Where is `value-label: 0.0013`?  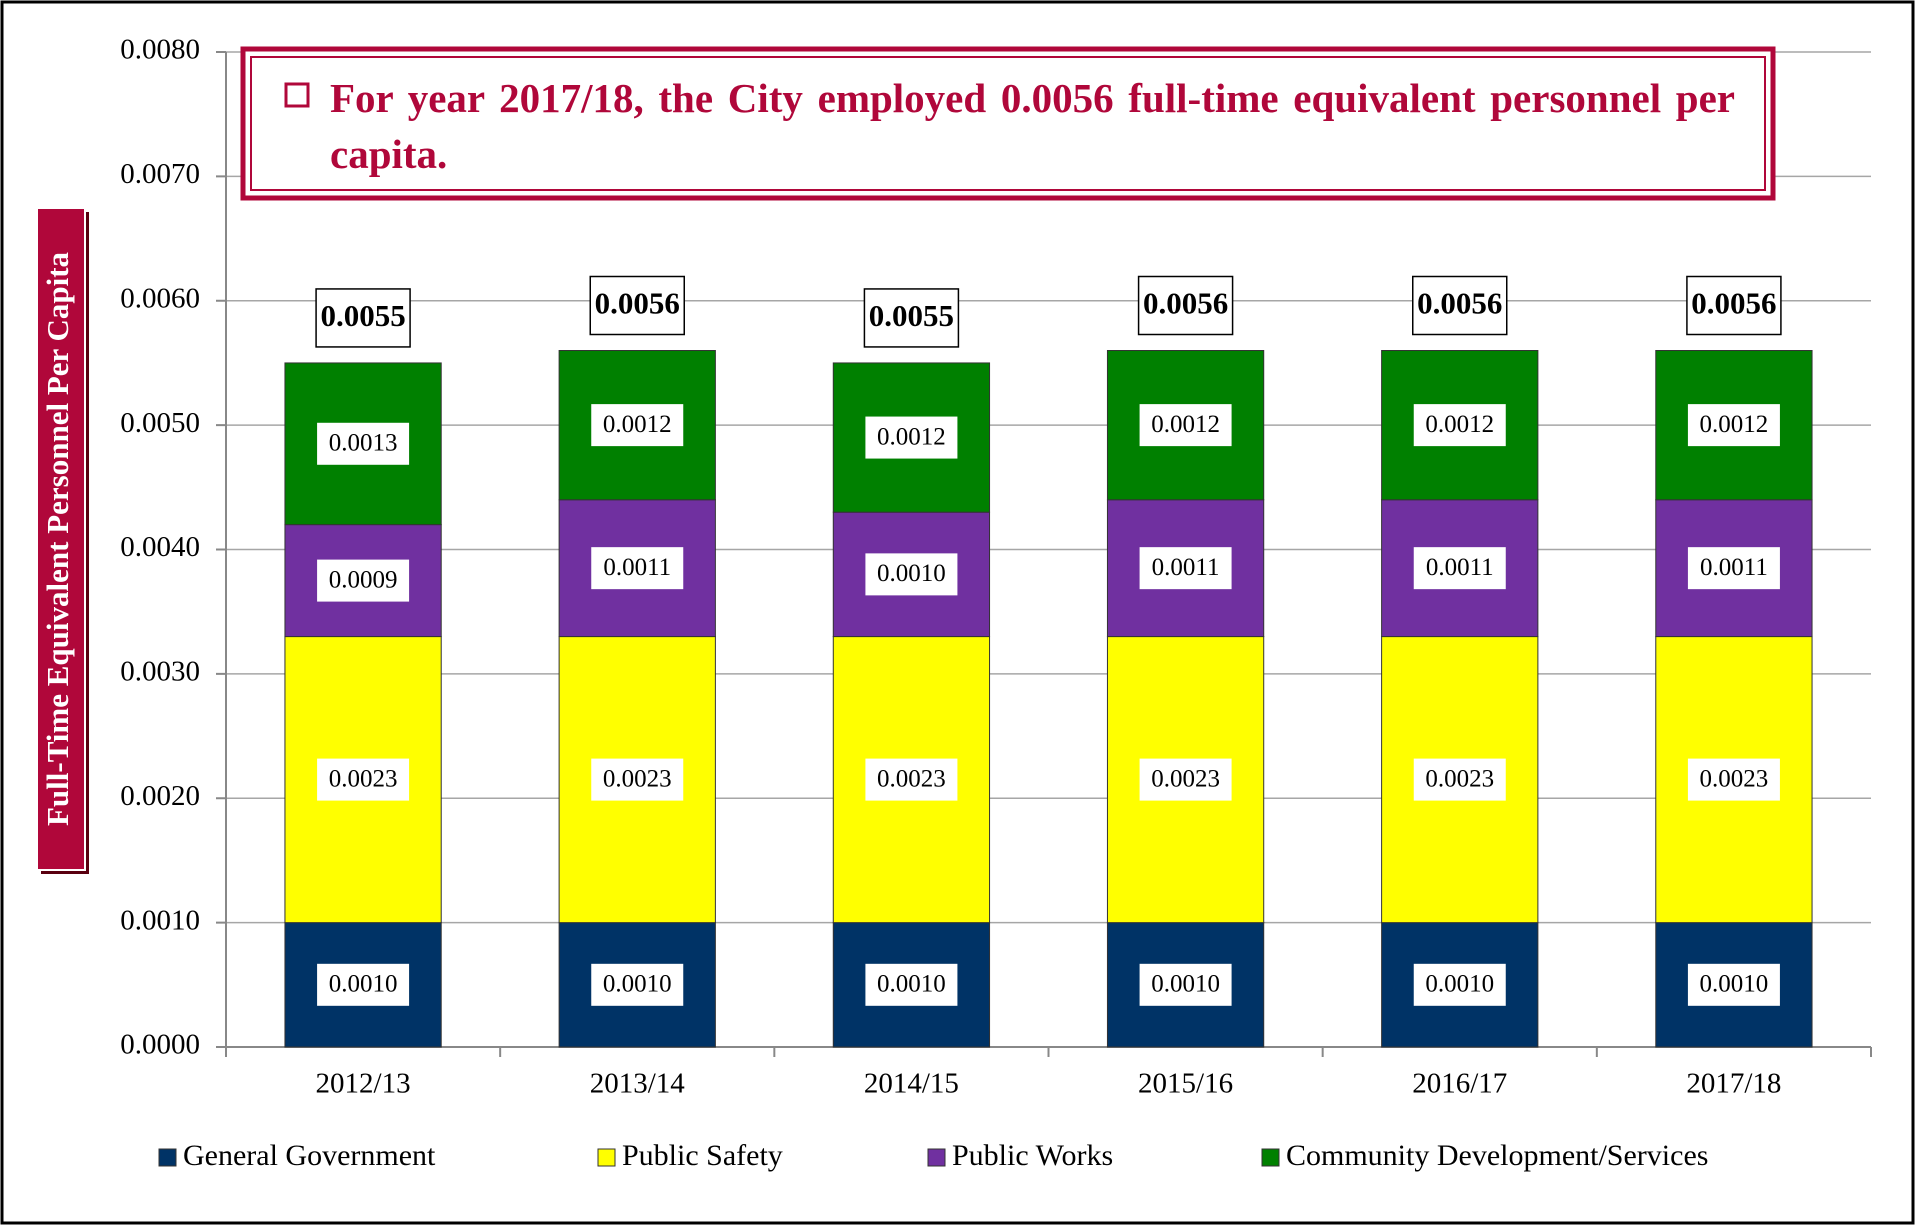 value-label: 0.0013 is located at coordinates (363, 443).